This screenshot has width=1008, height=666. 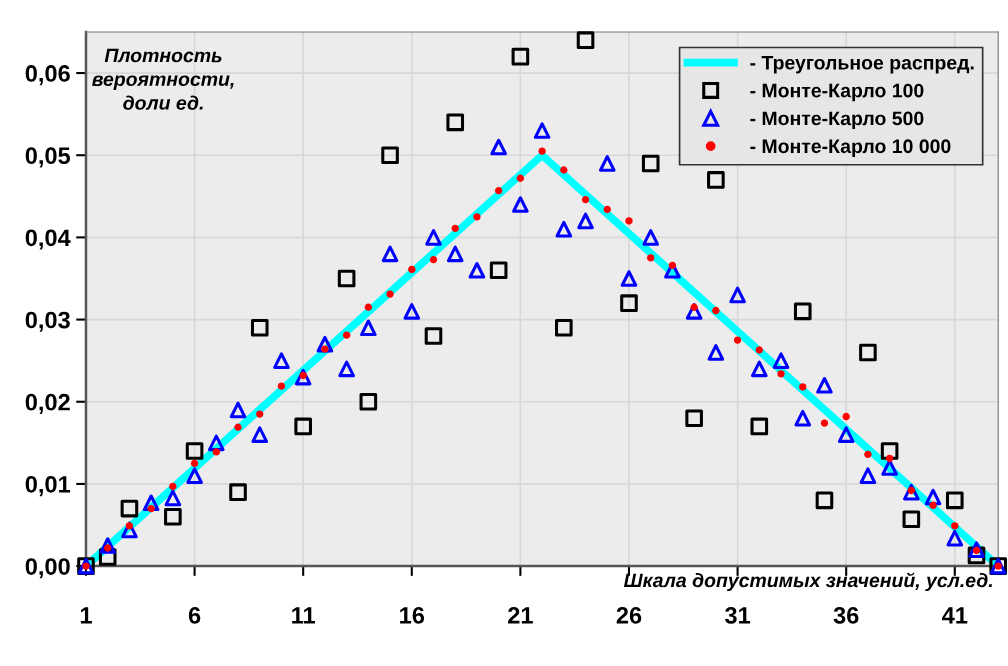 What do you see at coordinates (520, 615) in the screenshot?
I see `x-tick-label: 21` at bounding box center [520, 615].